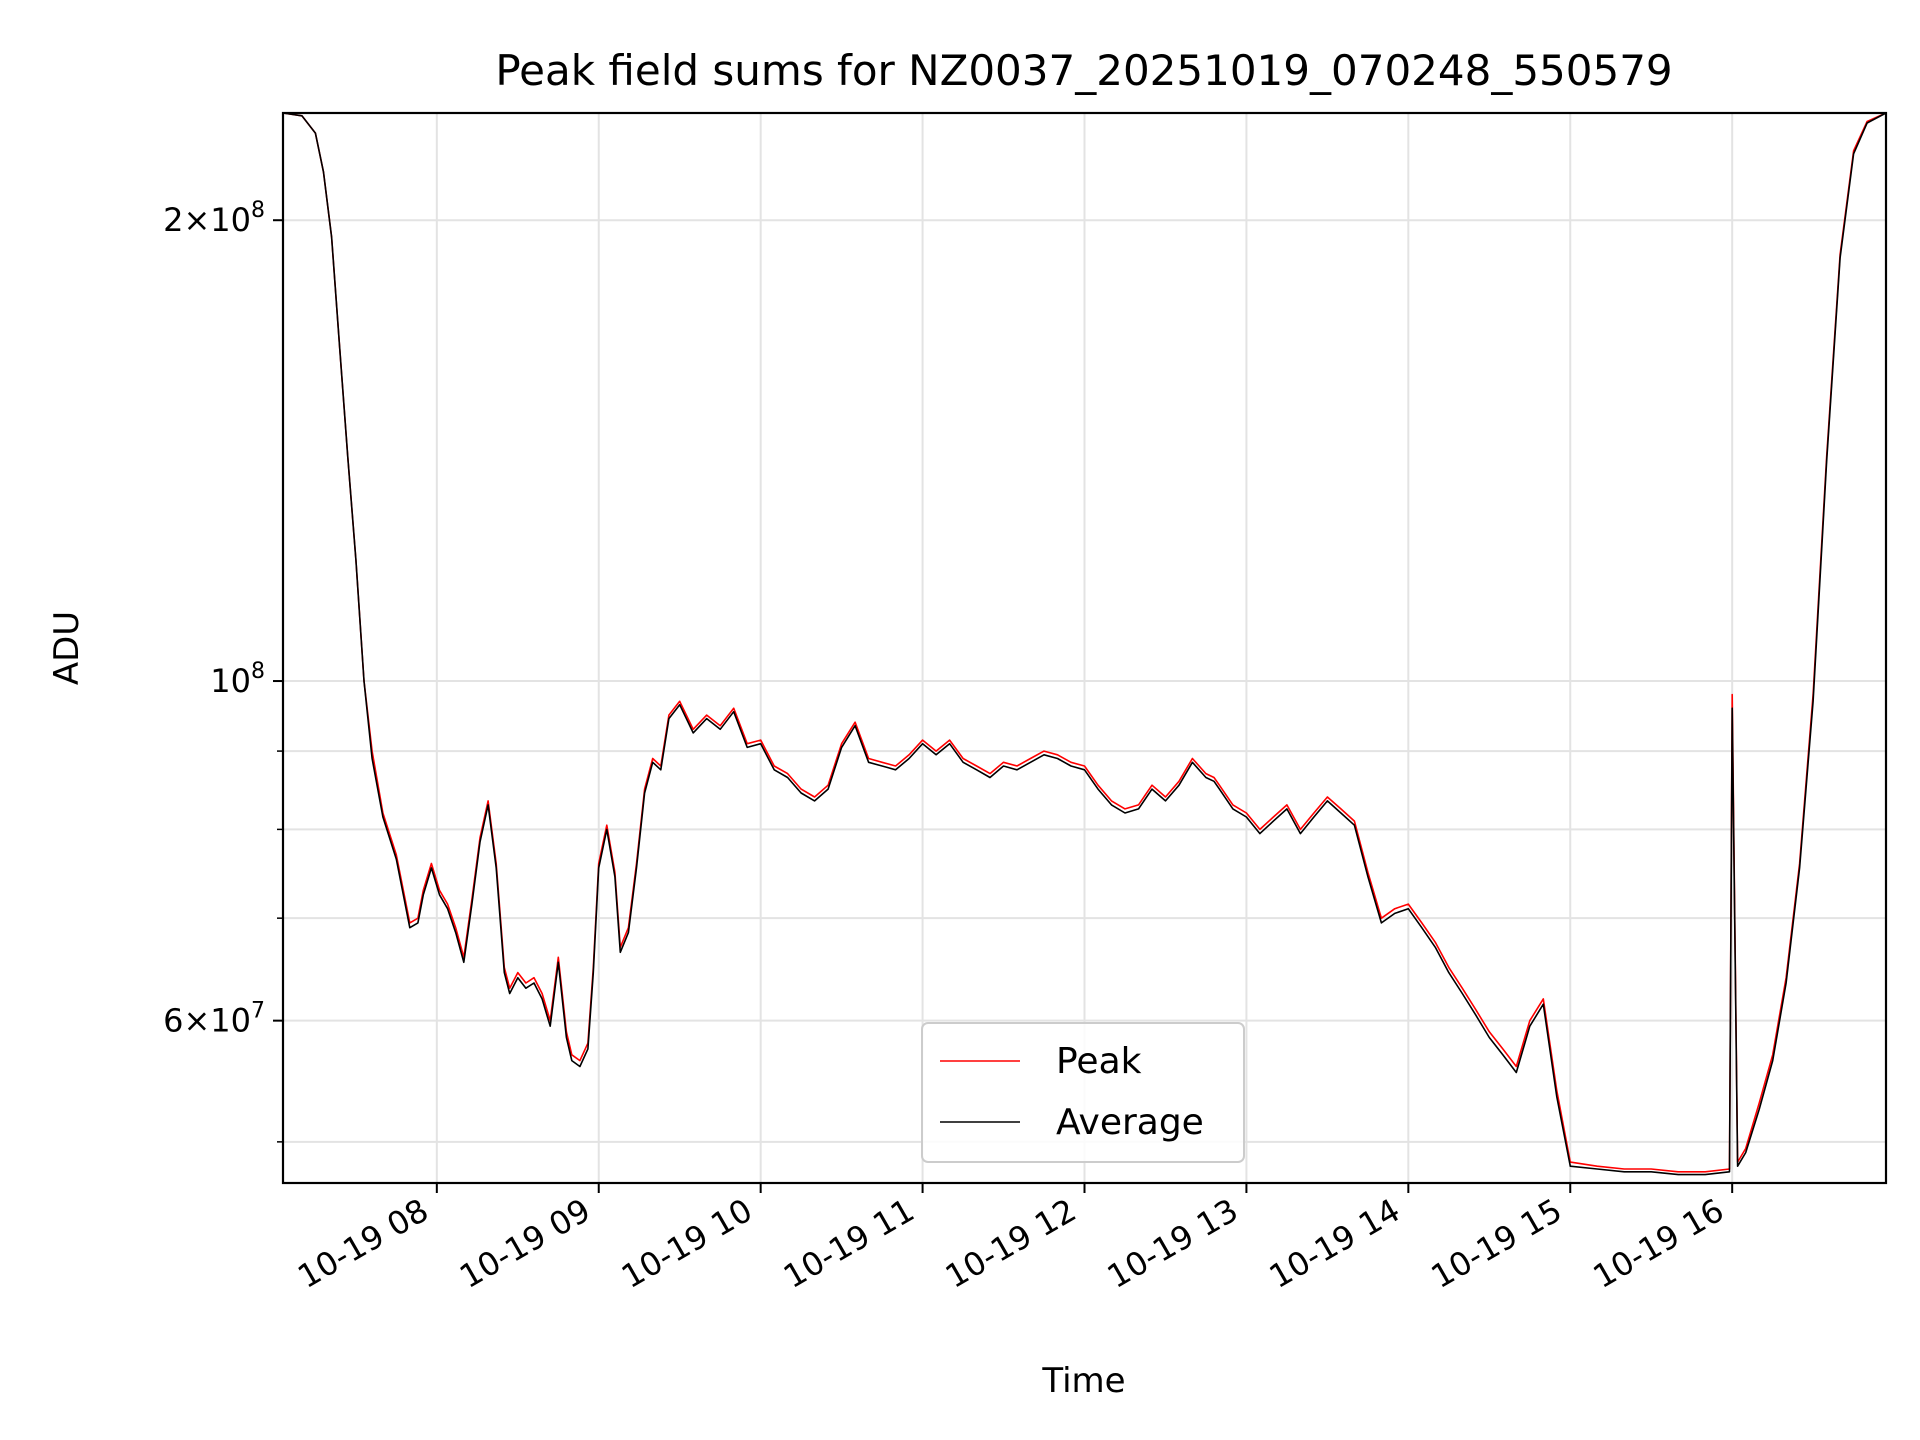  Describe the element at coordinates (237, 679) in the screenshot. I see `y-tick-label: 108` at that location.